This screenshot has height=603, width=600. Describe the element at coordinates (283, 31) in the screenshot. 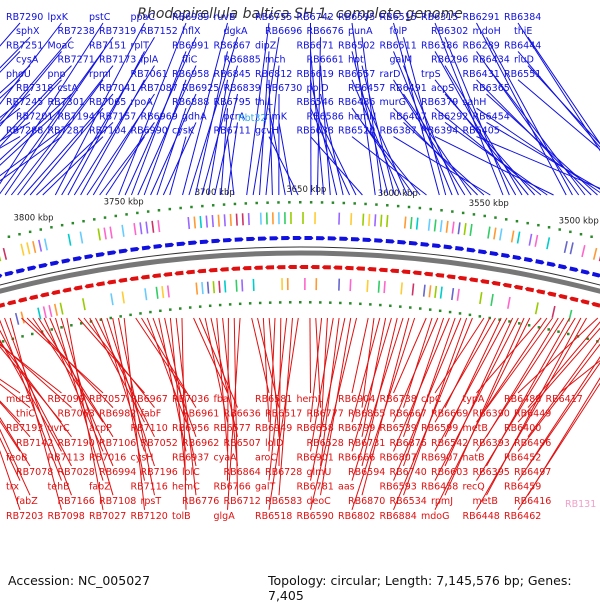

I see `forward-gene-label: RB6696` at that location.